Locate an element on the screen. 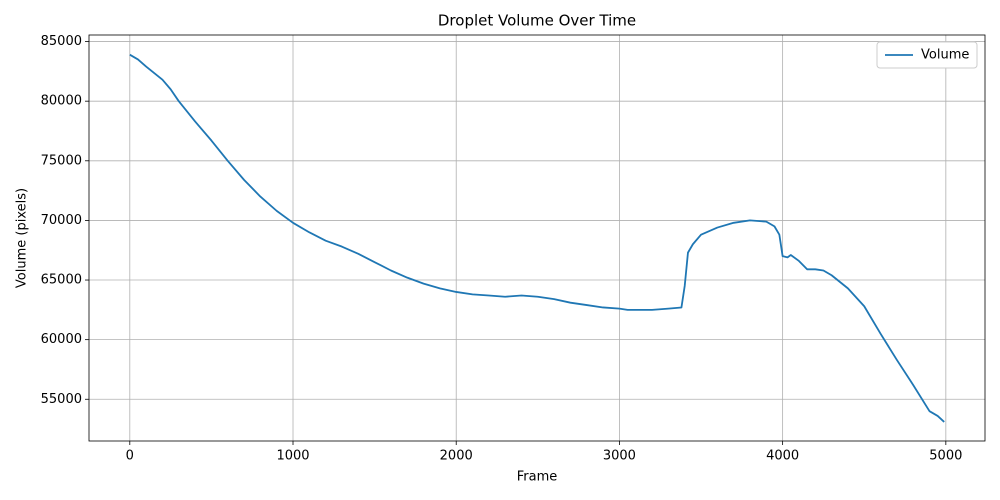 This screenshot has width=1000, height=500. y-tick-label: 65000 is located at coordinates (61, 280).